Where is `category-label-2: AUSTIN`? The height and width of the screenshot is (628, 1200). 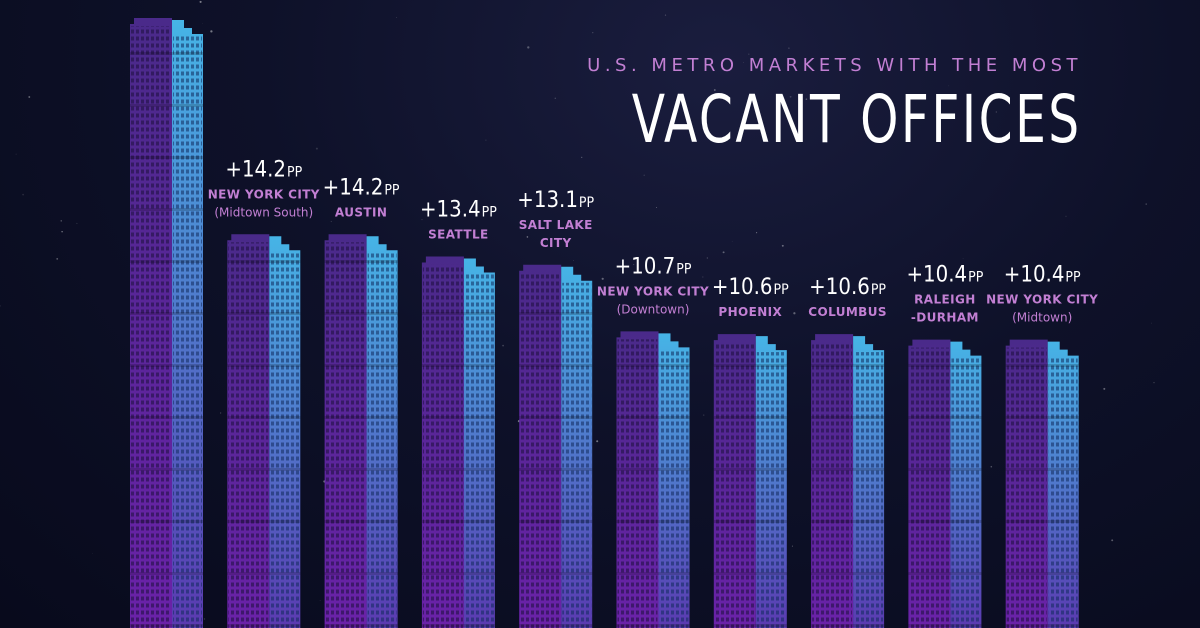 category-label-2: AUSTIN is located at coordinates (361, 212).